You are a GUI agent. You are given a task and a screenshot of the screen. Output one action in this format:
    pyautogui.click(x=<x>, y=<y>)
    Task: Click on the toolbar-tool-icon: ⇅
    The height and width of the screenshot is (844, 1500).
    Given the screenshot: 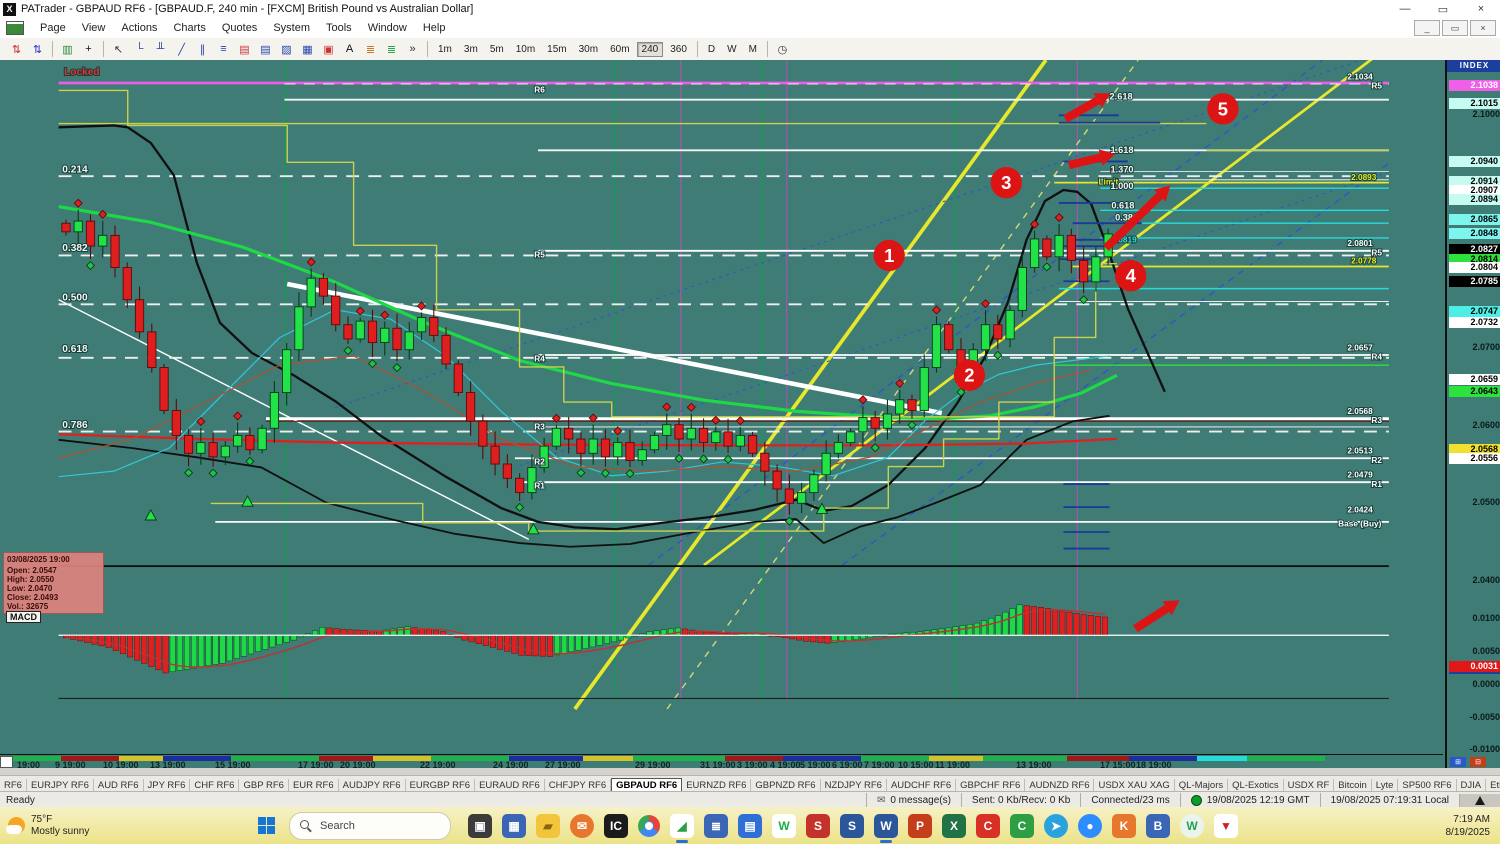 What is the action you would take?
    pyautogui.click(x=16, y=49)
    